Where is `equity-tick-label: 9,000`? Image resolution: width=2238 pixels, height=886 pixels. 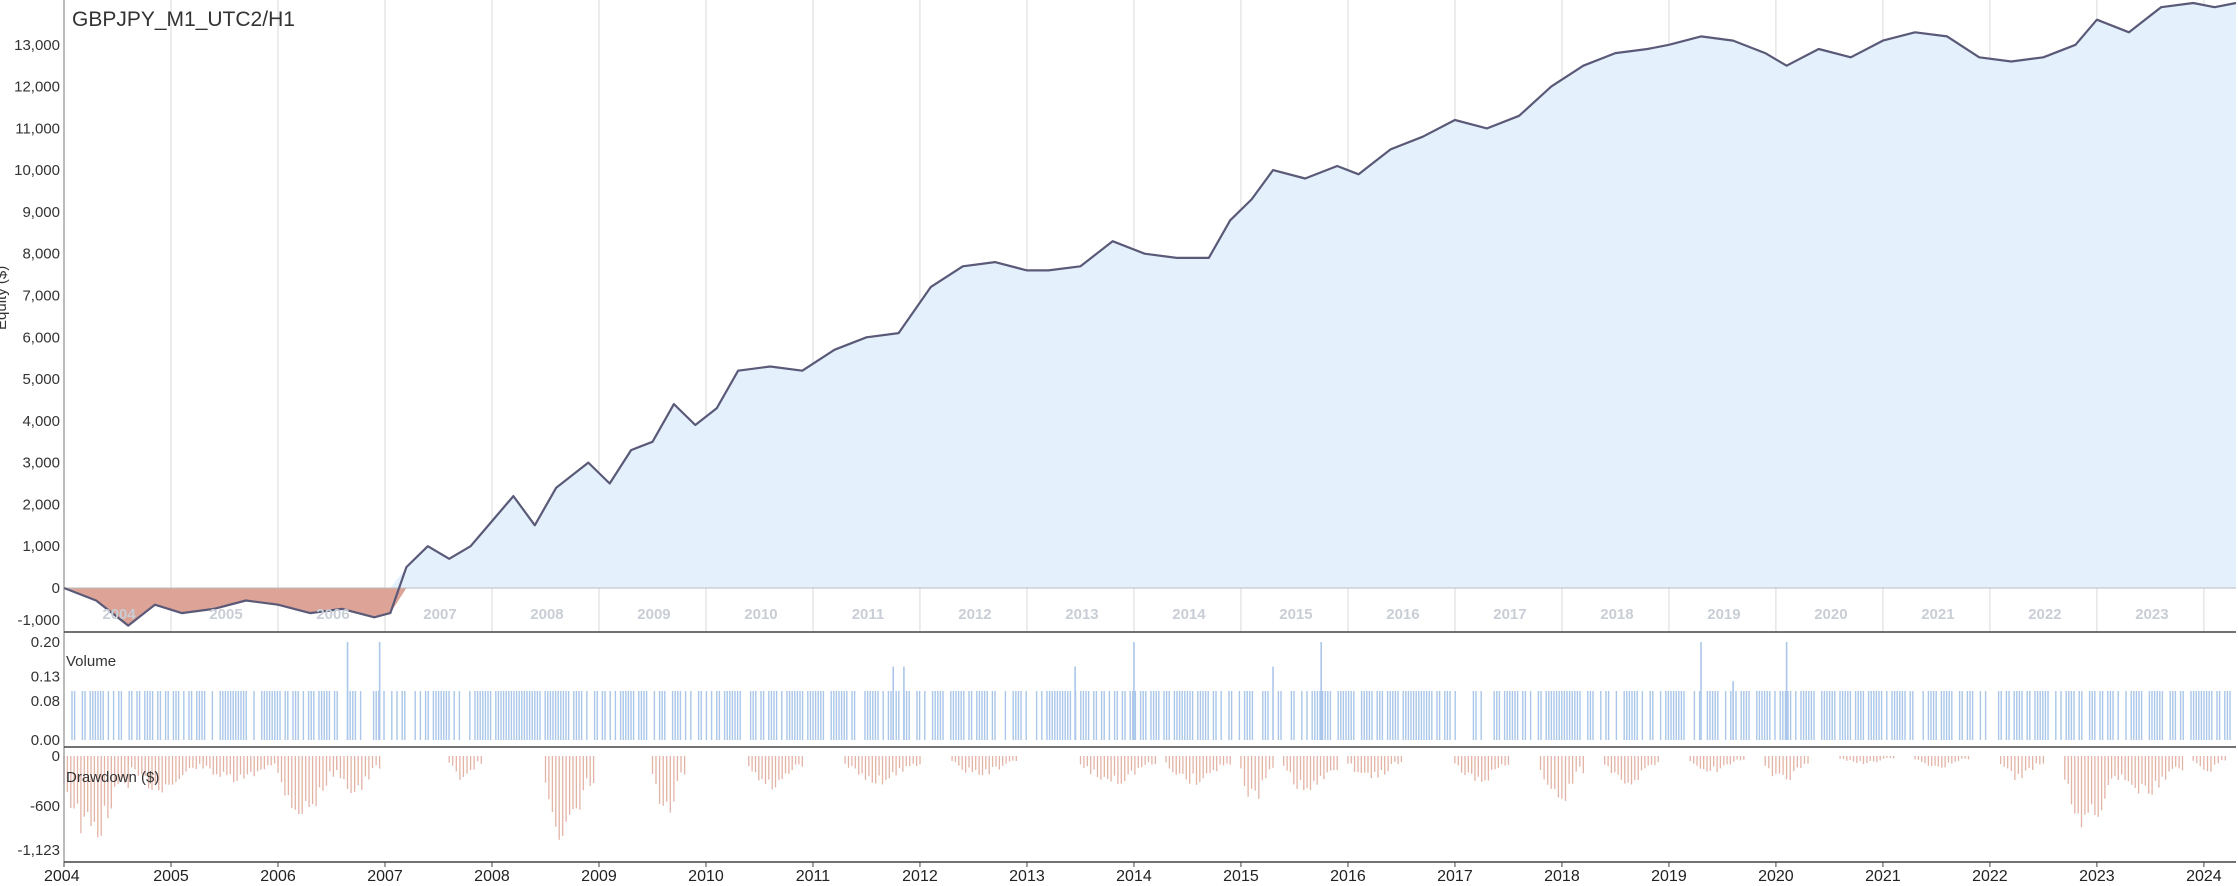 equity-tick-label: 9,000 is located at coordinates (41, 212).